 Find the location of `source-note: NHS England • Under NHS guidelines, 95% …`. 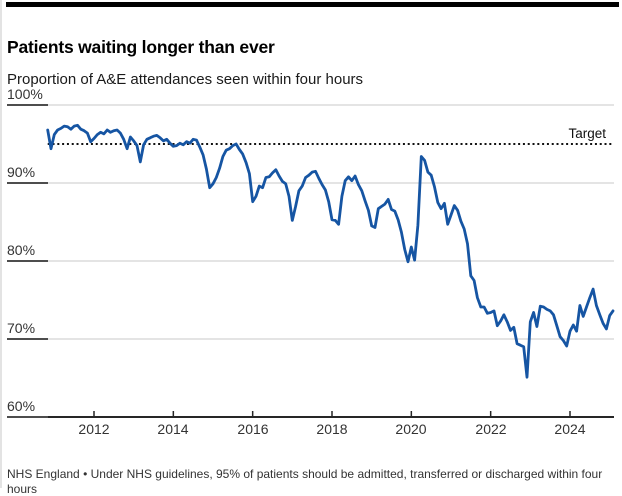

source-note: NHS England • Under NHS guidelines, 95% … is located at coordinates (309, 481).